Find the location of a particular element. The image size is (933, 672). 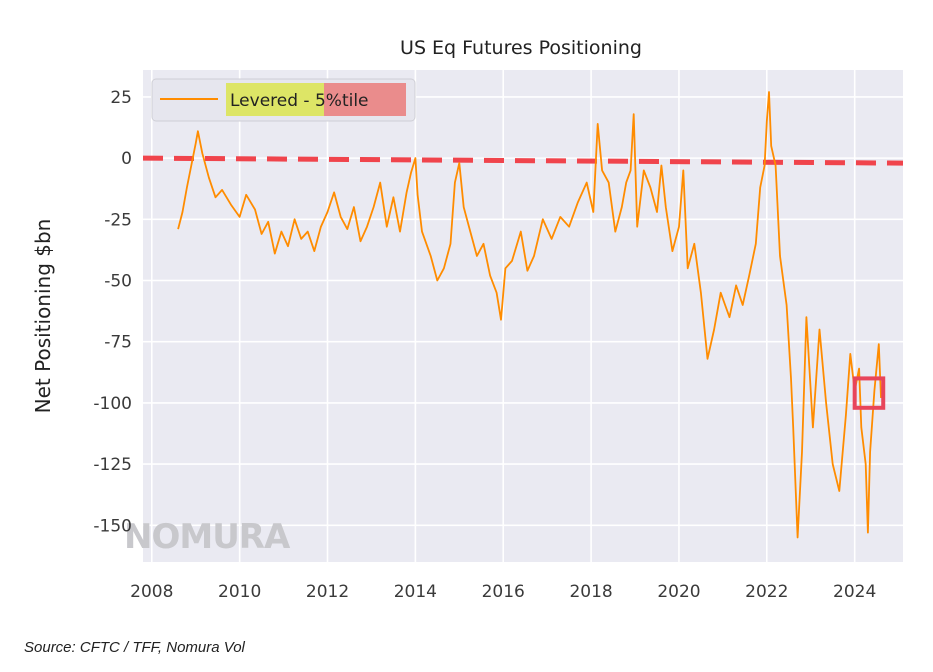

legend-suffix: - 5%tile is located at coordinates (333, 101).